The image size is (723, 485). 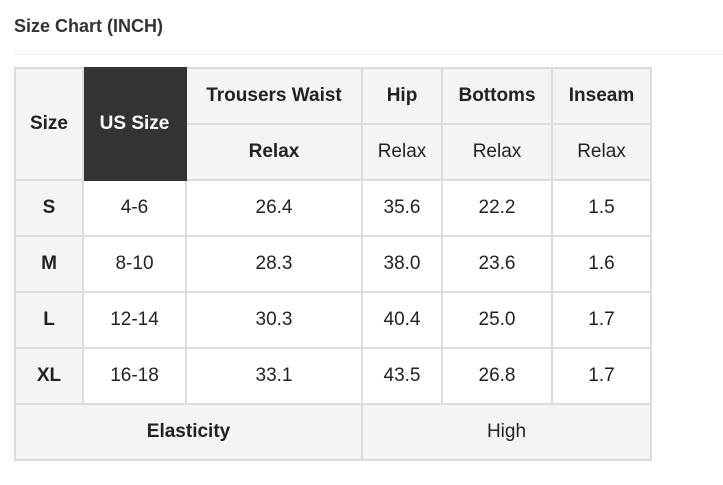 I want to click on value-cell: 30.3, so click(x=274, y=320).